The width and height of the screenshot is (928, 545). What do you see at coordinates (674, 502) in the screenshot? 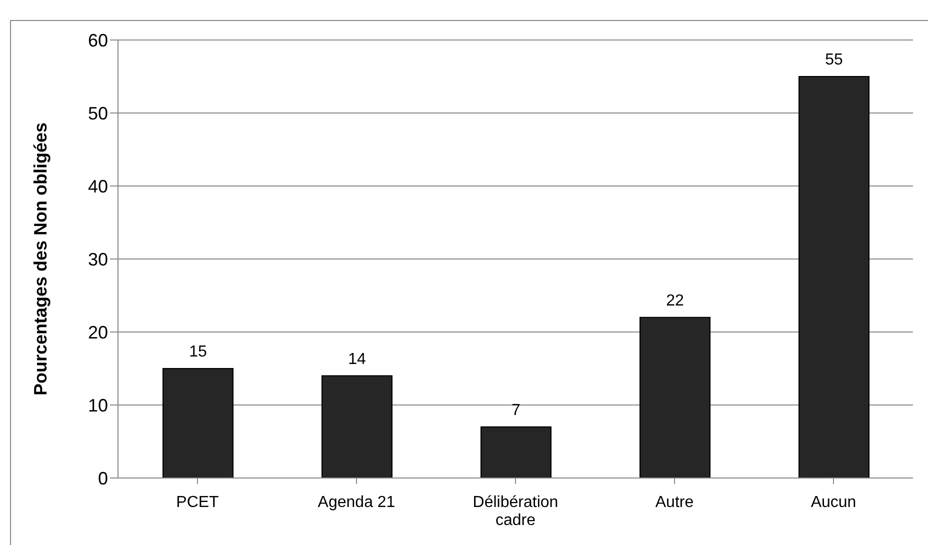
I see `x-tick-label: Autre` at bounding box center [674, 502].